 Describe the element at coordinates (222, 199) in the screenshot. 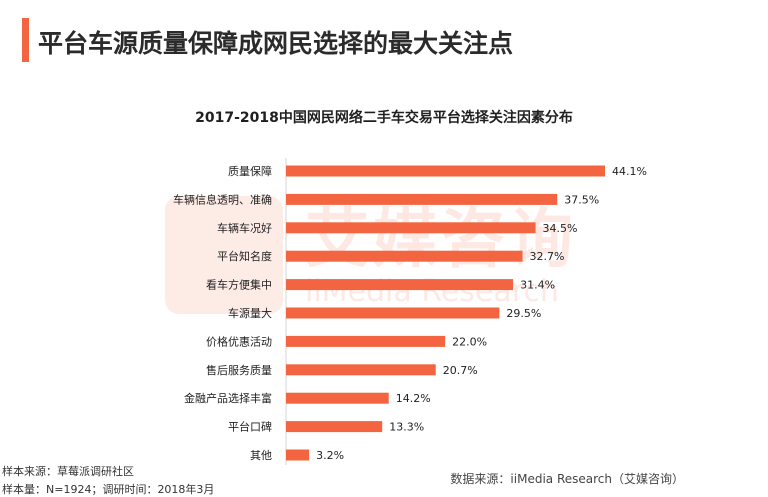

I see `category-label: 车辆信息透明、准确` at that location.